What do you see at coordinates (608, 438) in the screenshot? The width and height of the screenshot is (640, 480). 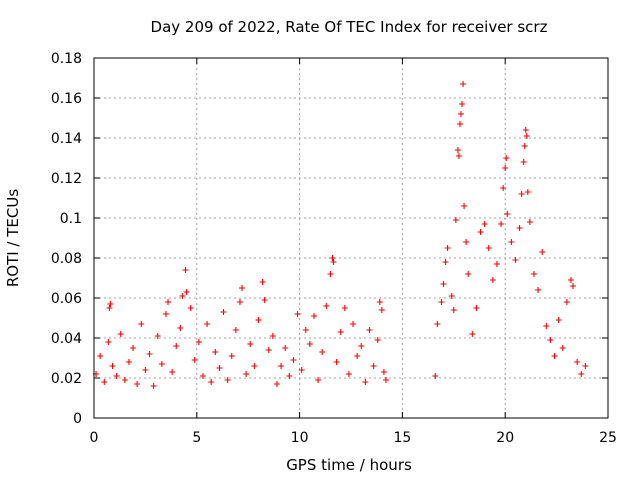 I see `x-tick-label: 25` at bounding box center [608, 438].